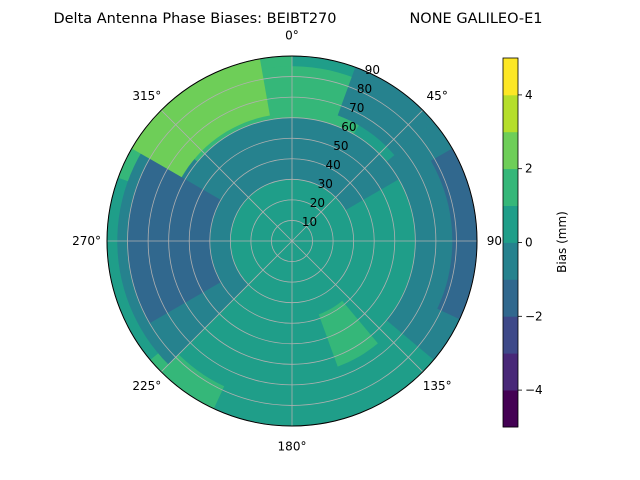 Image resolution: width=640 pixels, height=480 pixels. Describe the element at coordinates (348, 127) in the screenshot. I see `radial-tick-label: 60` at that location.